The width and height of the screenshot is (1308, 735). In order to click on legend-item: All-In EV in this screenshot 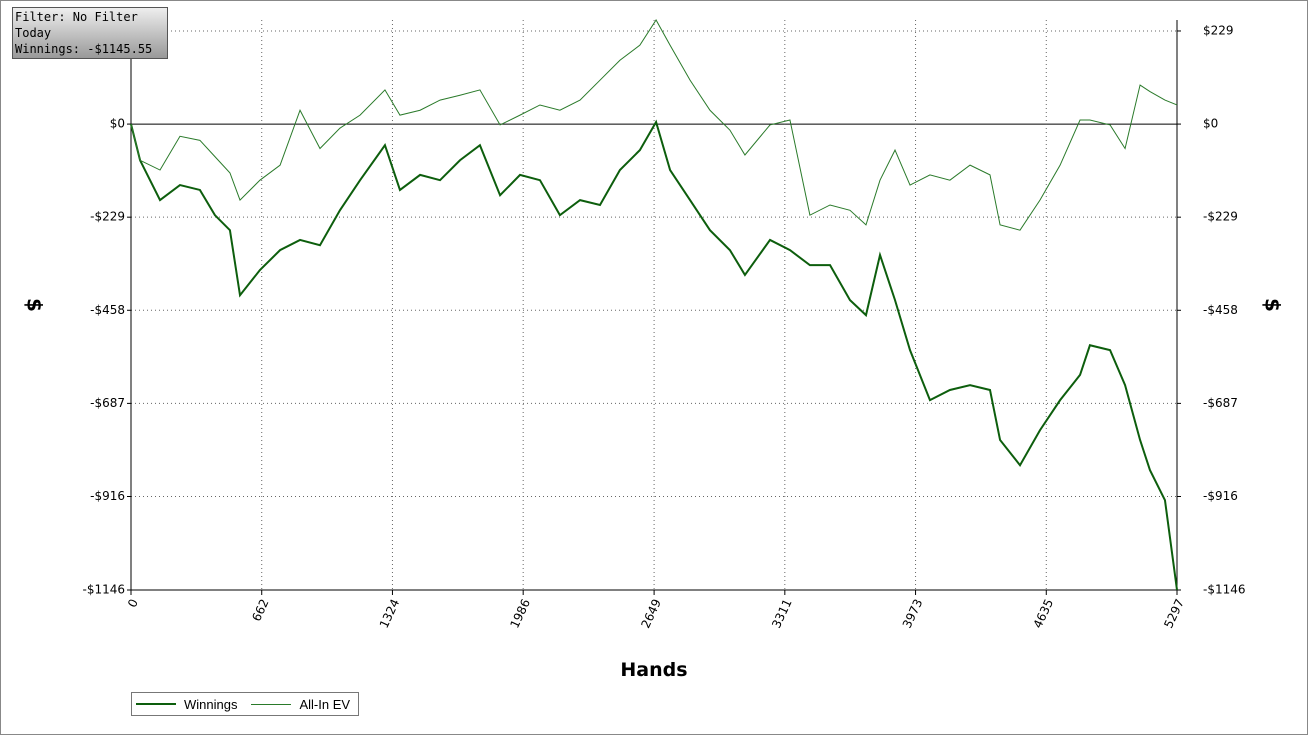, I will do `click(300, 704)`.